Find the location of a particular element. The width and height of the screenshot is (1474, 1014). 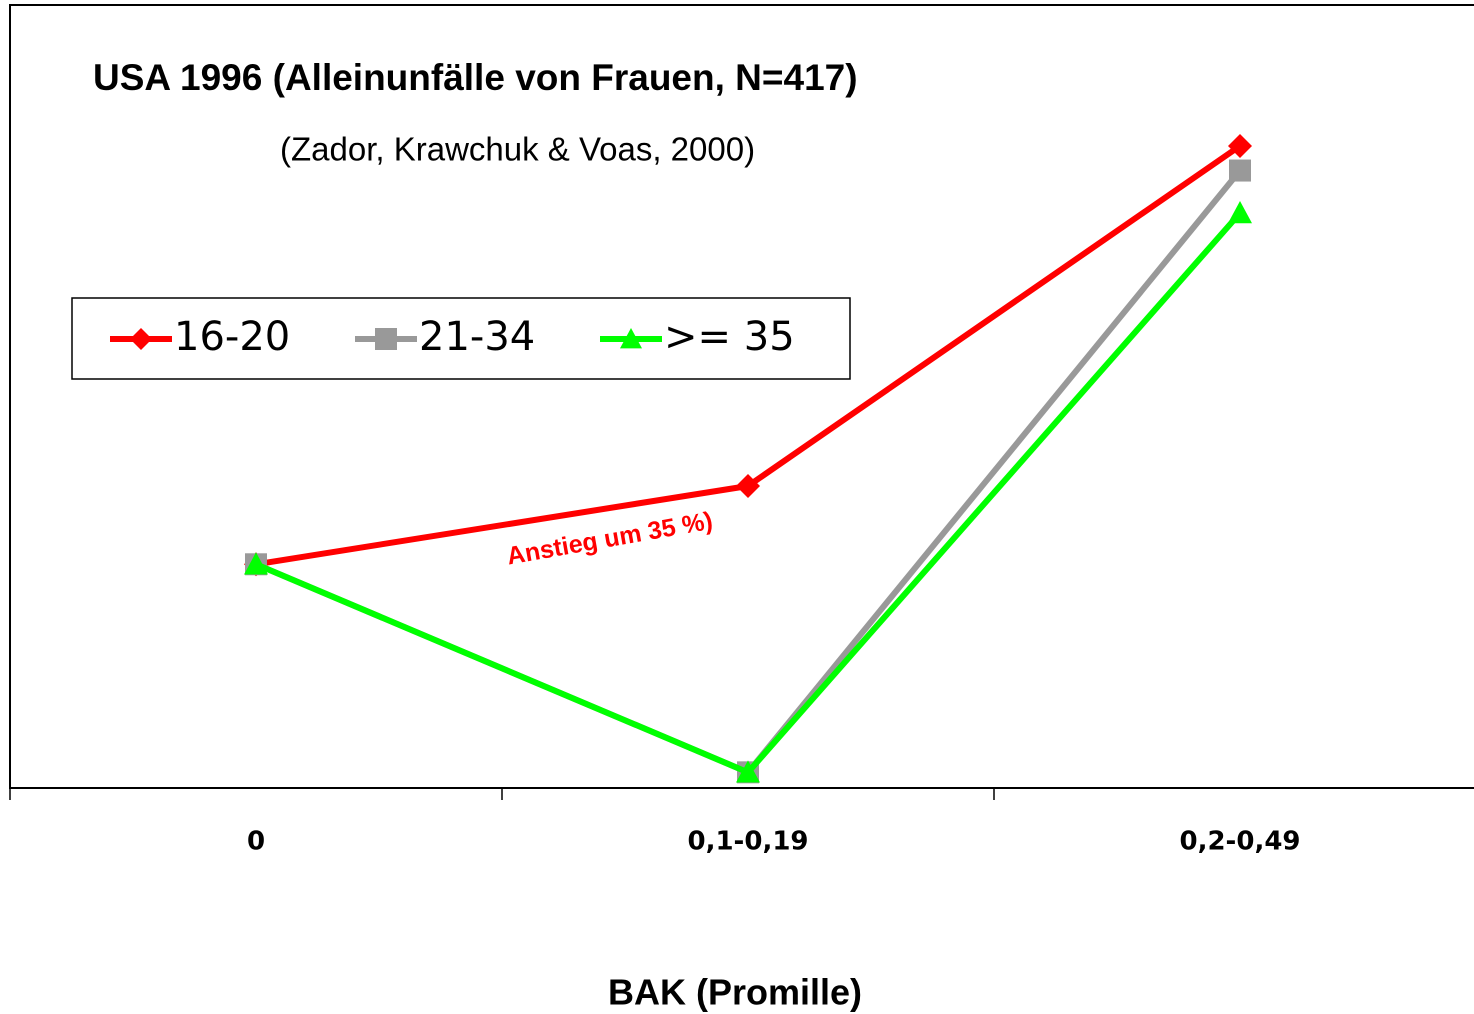

x-tick-label: 0,1-0,19 is located at coordinates (748, 842).